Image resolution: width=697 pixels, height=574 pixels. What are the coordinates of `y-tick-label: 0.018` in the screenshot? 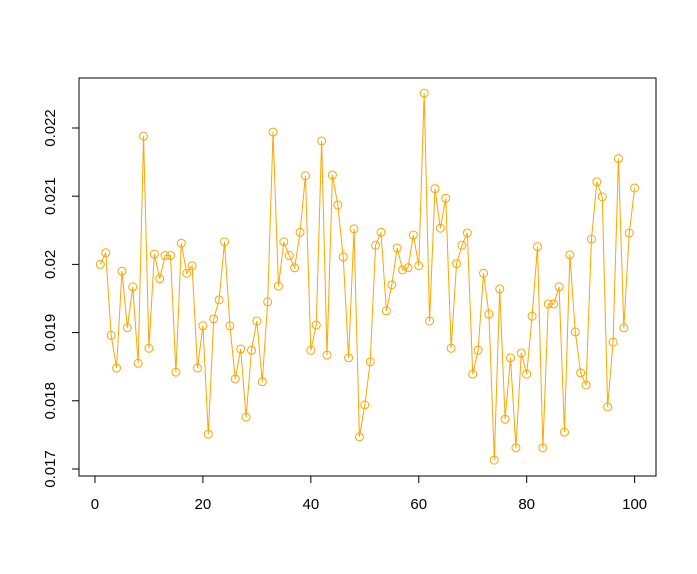 It's located at (50, 401).